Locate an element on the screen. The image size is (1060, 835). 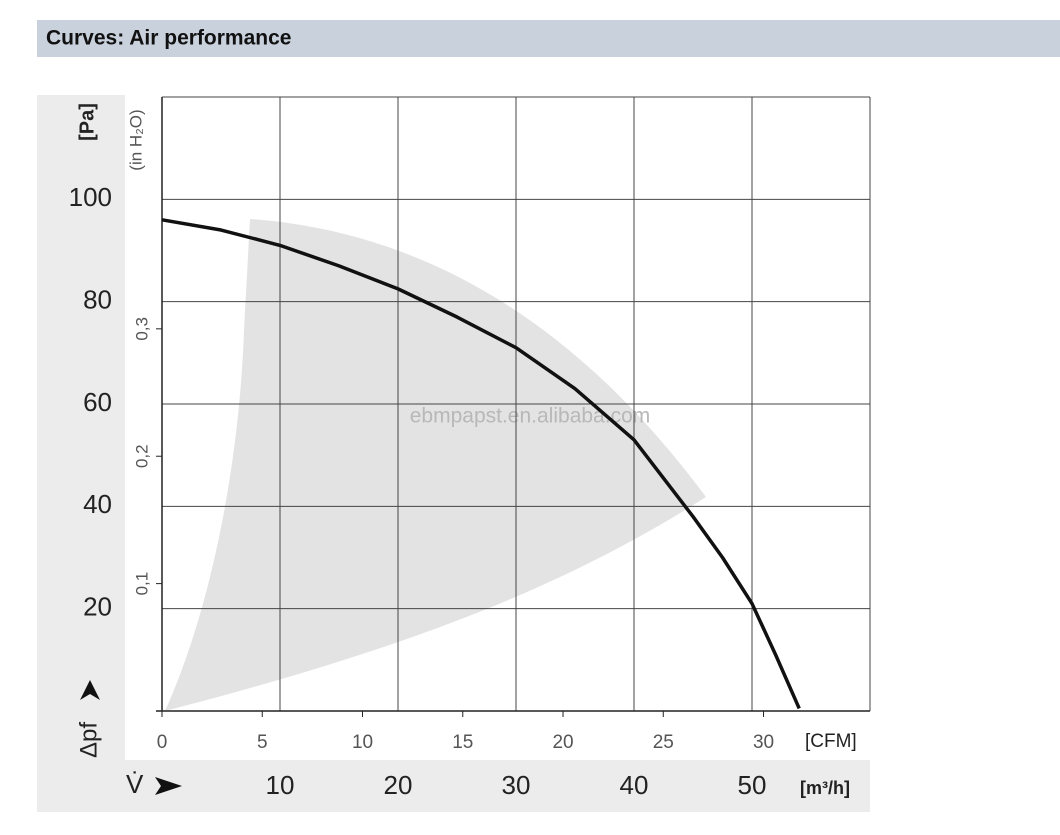
x2-tick-label: 20 is located at coordinates (562, 742).